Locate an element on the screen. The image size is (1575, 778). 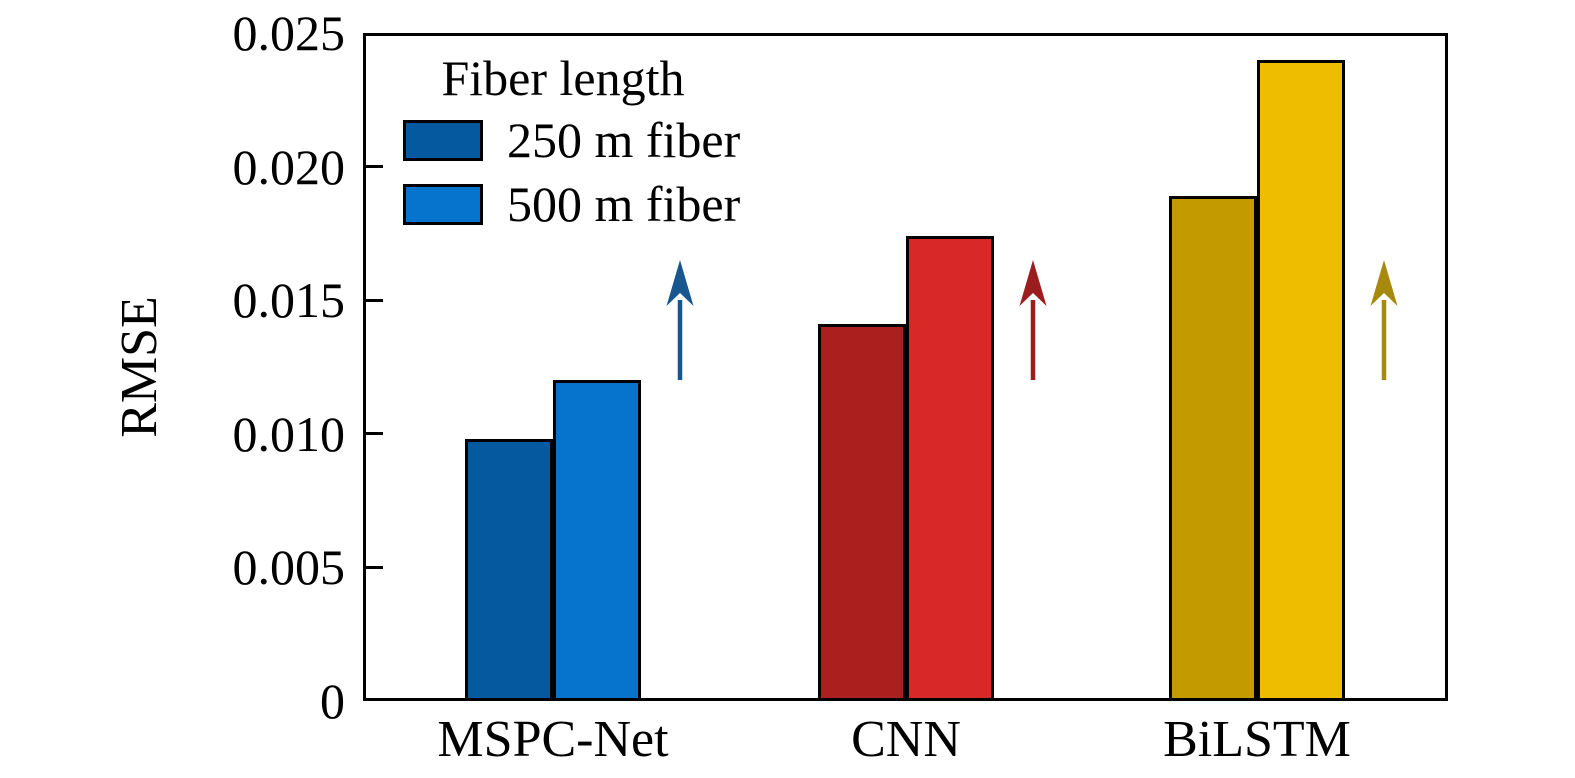
legend-entry-500m: 500 m fiber is located at coordinates (571, 204).